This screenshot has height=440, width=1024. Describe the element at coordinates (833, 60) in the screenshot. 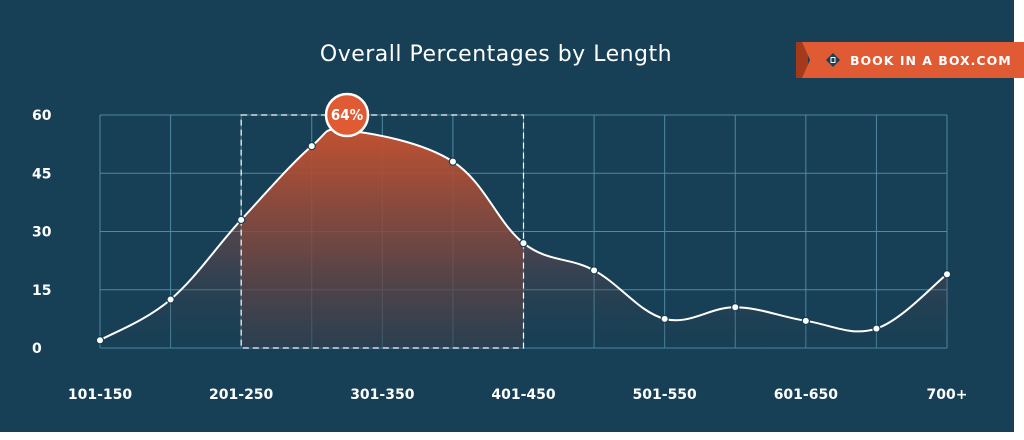

I see `book-box-icon` at that location.